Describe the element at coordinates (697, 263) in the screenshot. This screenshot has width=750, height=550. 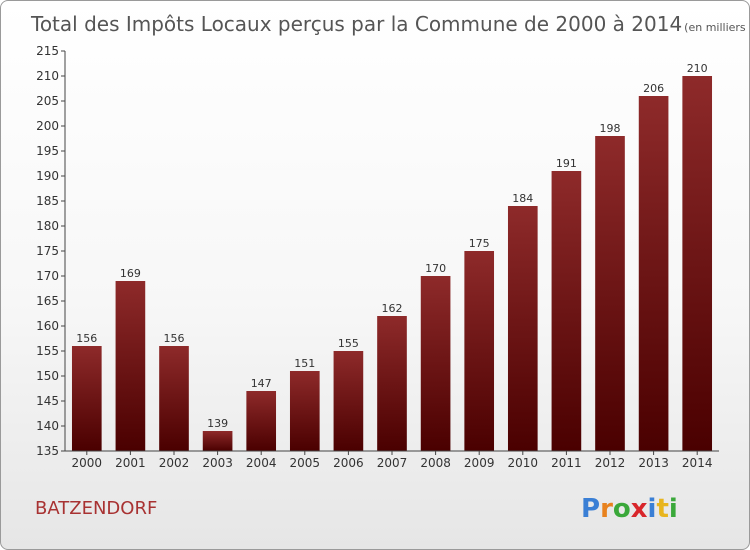
I see `bar-2014` at that location.